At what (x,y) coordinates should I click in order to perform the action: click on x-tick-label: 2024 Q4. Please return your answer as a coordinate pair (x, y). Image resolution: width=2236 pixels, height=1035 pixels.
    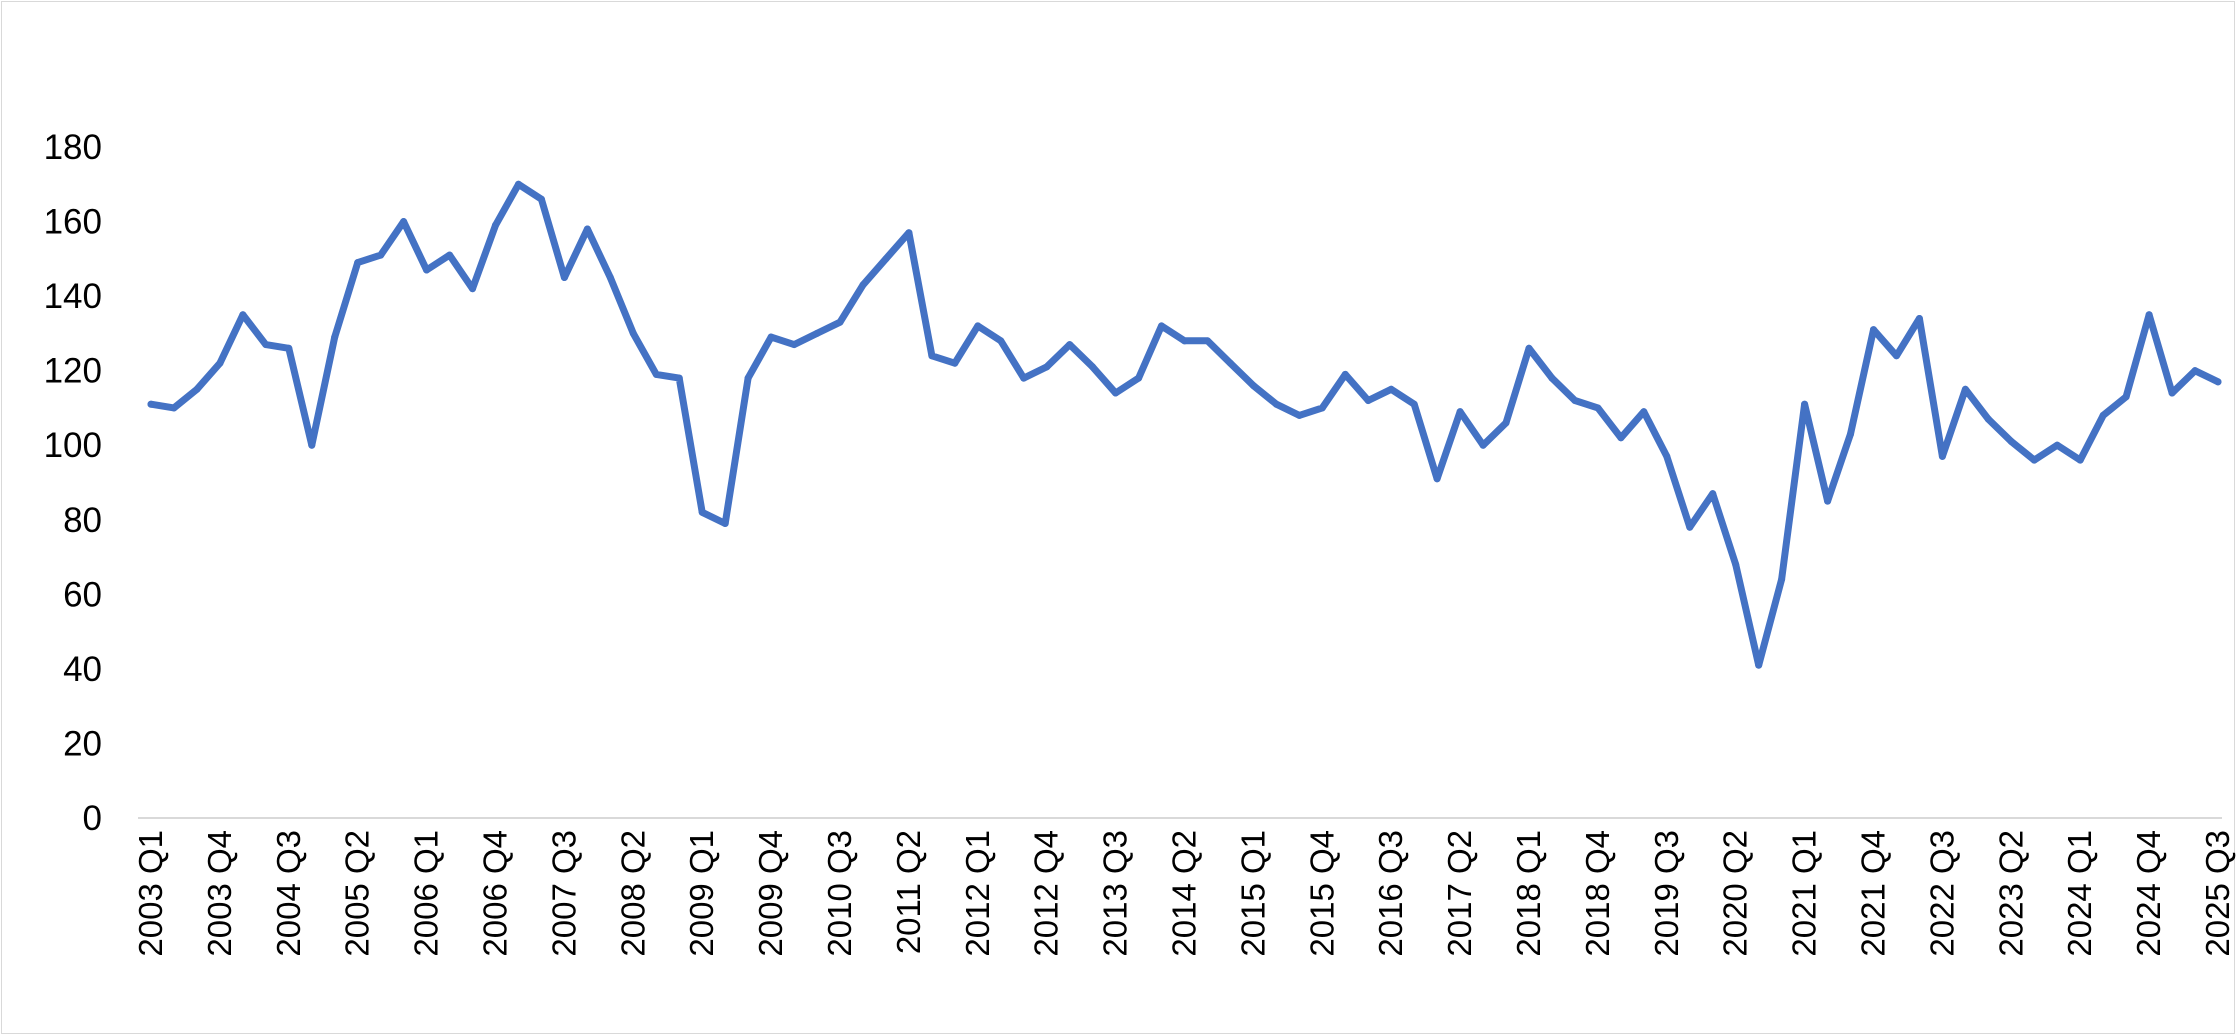
    Looking at the image, I should click on (2148, 893).